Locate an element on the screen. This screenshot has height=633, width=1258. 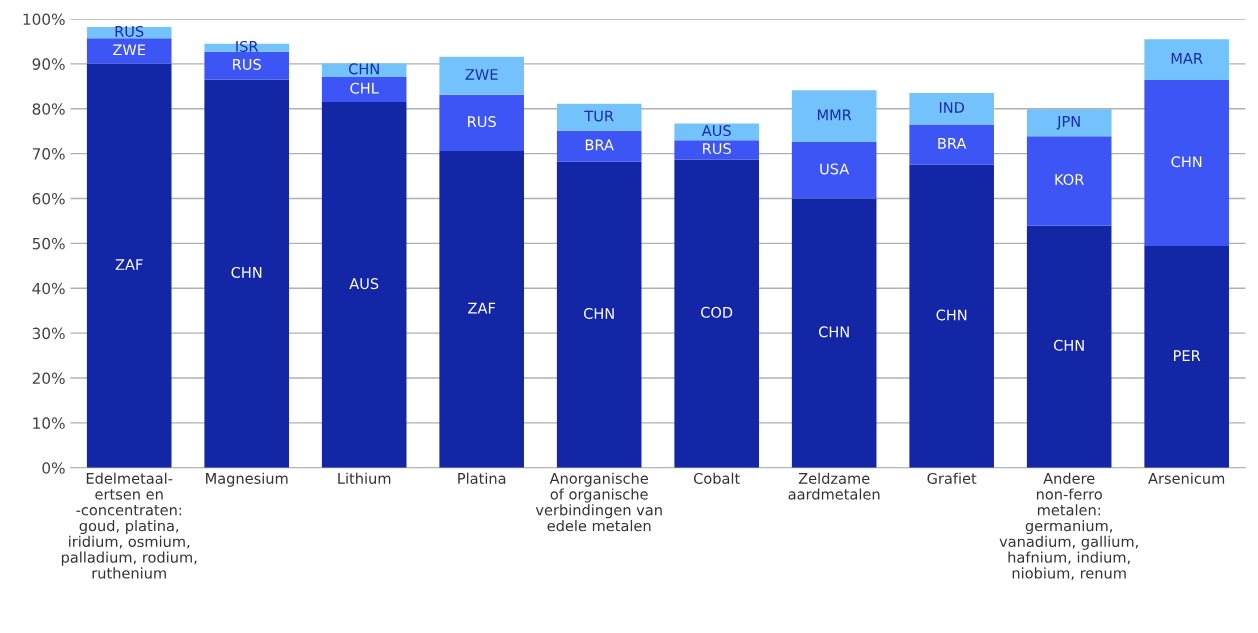
data-label: COD is located at coordinates (717, 312).